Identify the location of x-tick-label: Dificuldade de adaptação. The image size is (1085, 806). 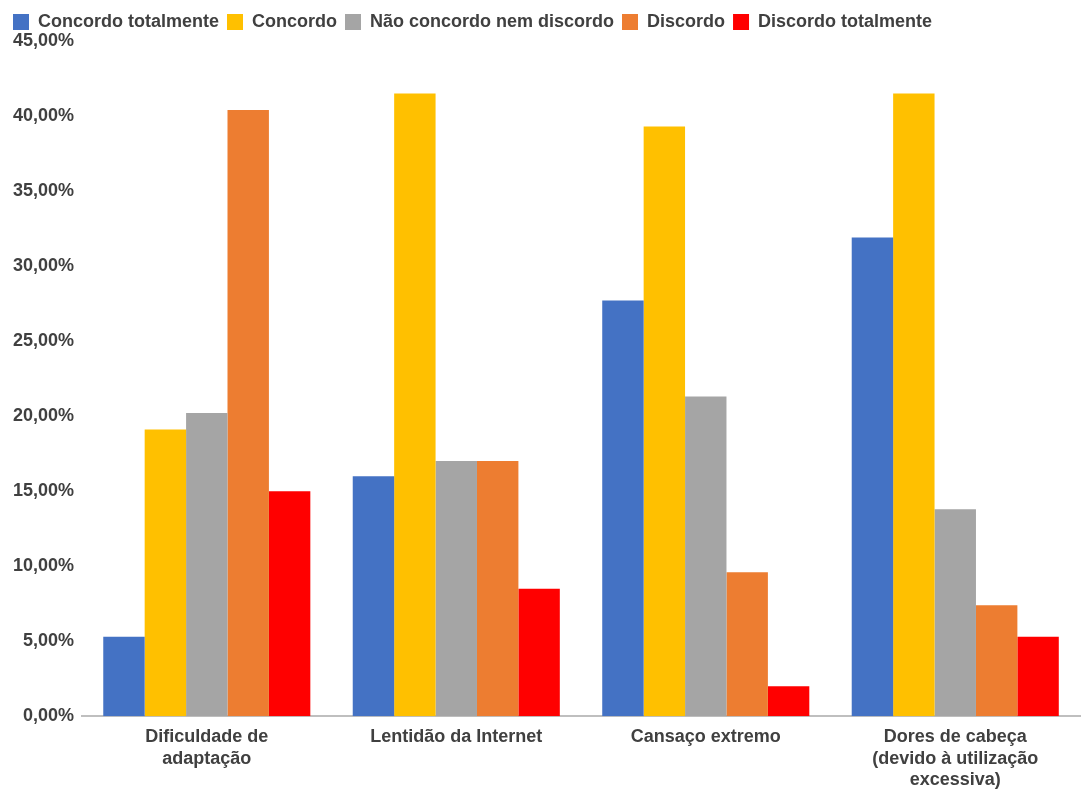
(207, 746).